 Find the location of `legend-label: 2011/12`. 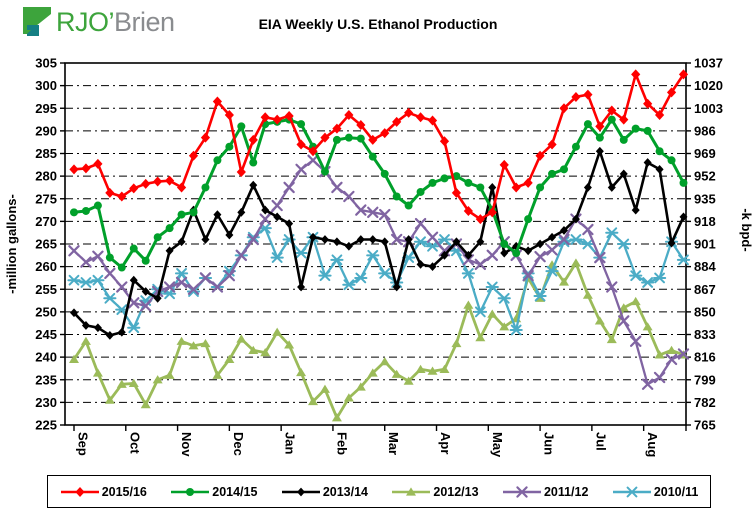

legend-label: 2011/12 is located at coordinates (566, 491).